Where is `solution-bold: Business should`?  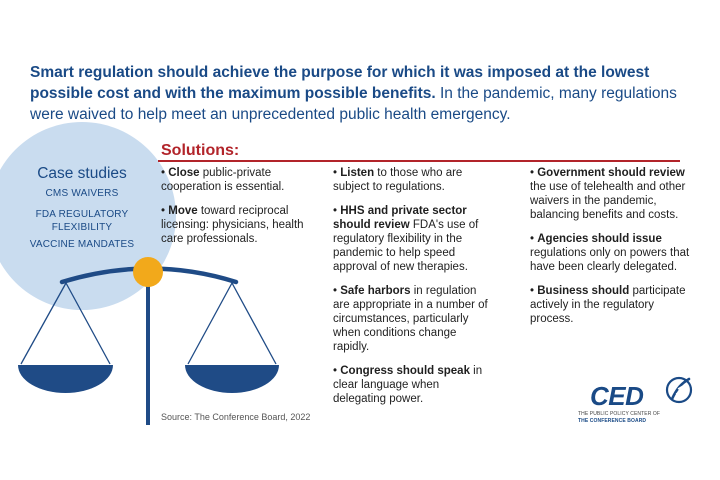 solution-bold: Business should is located at coordinates (583, 291).